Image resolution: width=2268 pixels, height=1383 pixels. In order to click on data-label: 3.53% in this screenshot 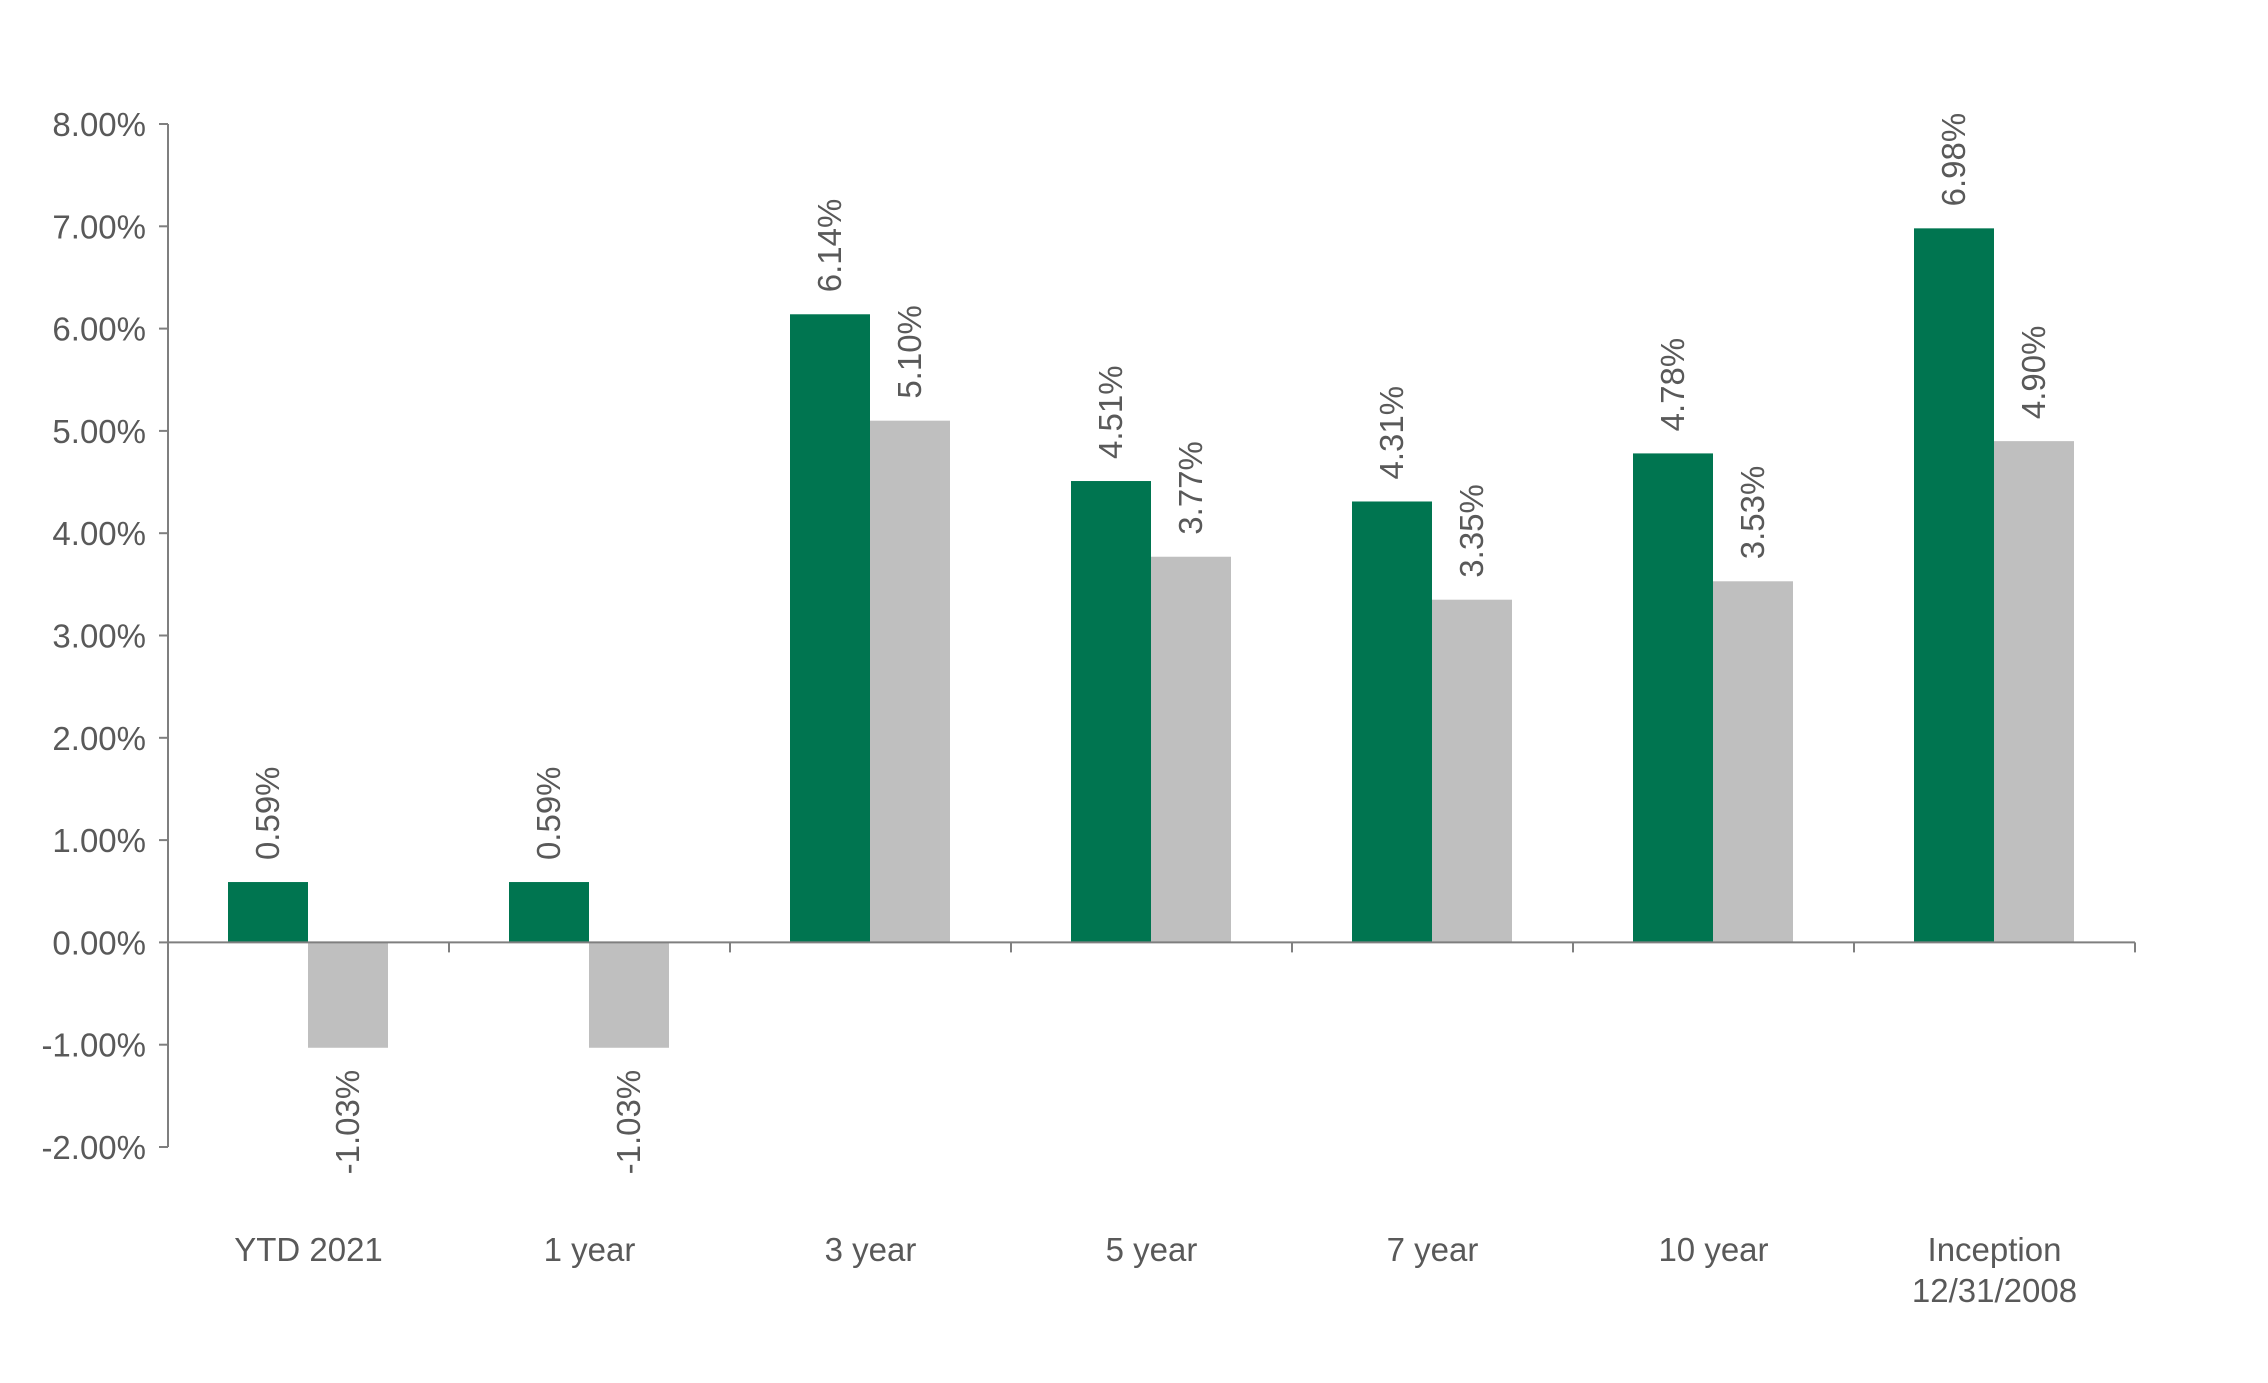, I will do `click(1752, 513)`.